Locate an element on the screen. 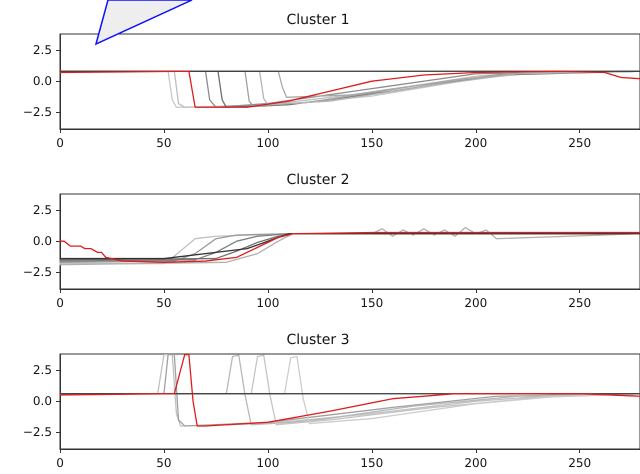 This screenshot has height=474, width=640. chart-title: Cluster 2 is located at coordinates (318, 180).